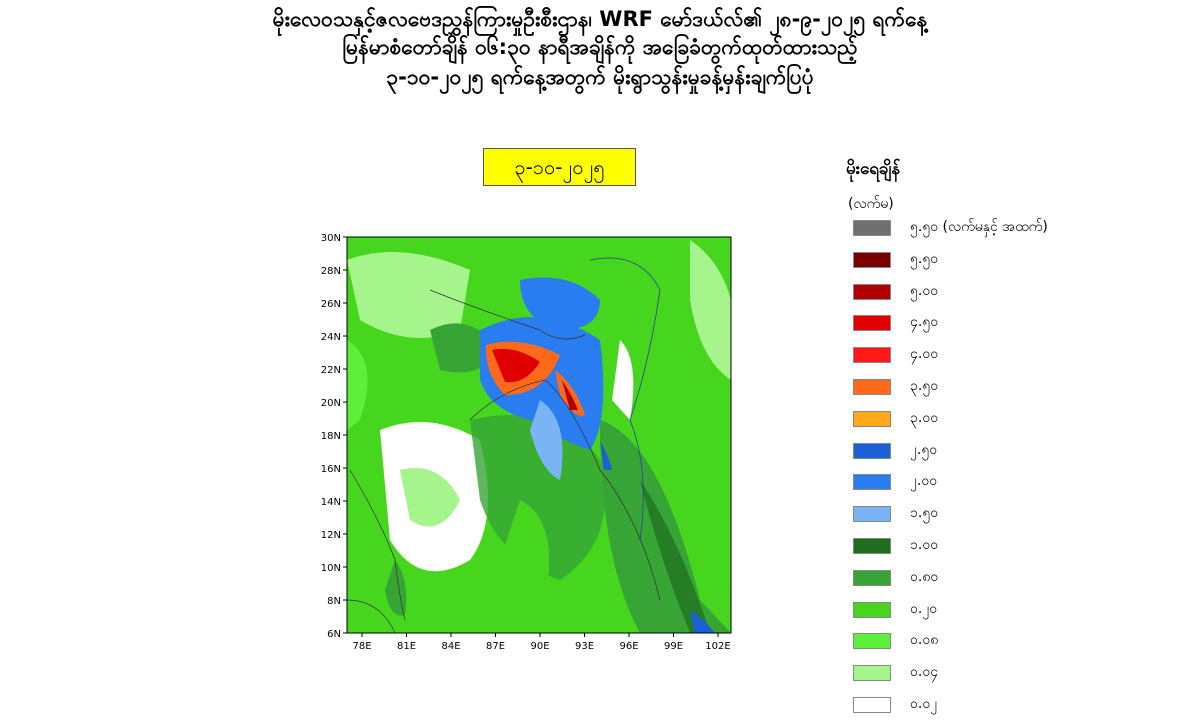  Describe the element at coordinates (924, 258) in the screenshot. I see `legend-label: ၅.၅၀` at that location.